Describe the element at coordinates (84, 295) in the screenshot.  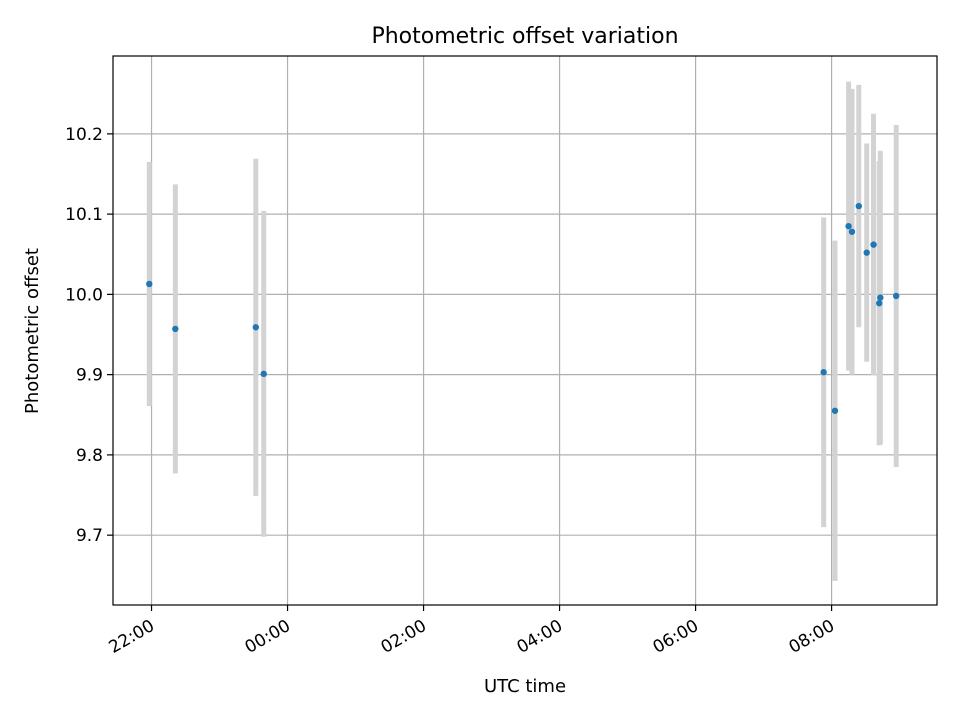
I see `y-tick-label: 10.0` at that location.